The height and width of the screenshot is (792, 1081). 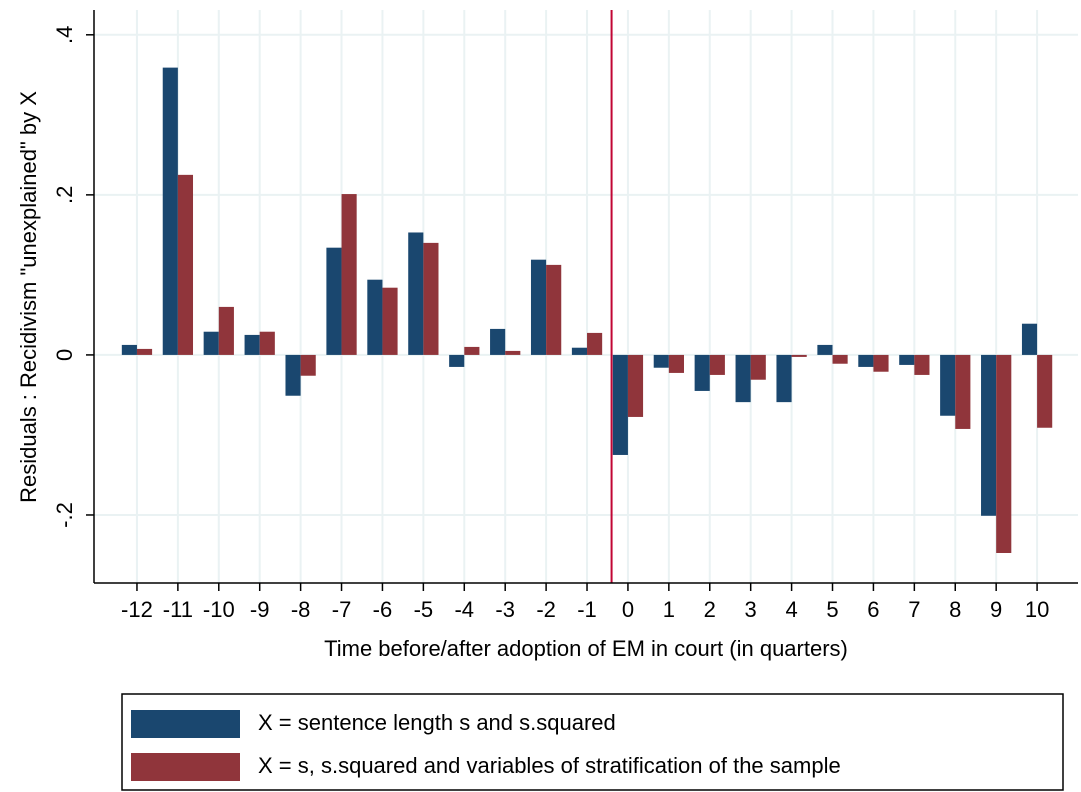 What do you see at coordinates (464, 609) in the screenshot?
I see `x-tick-label: -4` at bounding box center [464, 609].